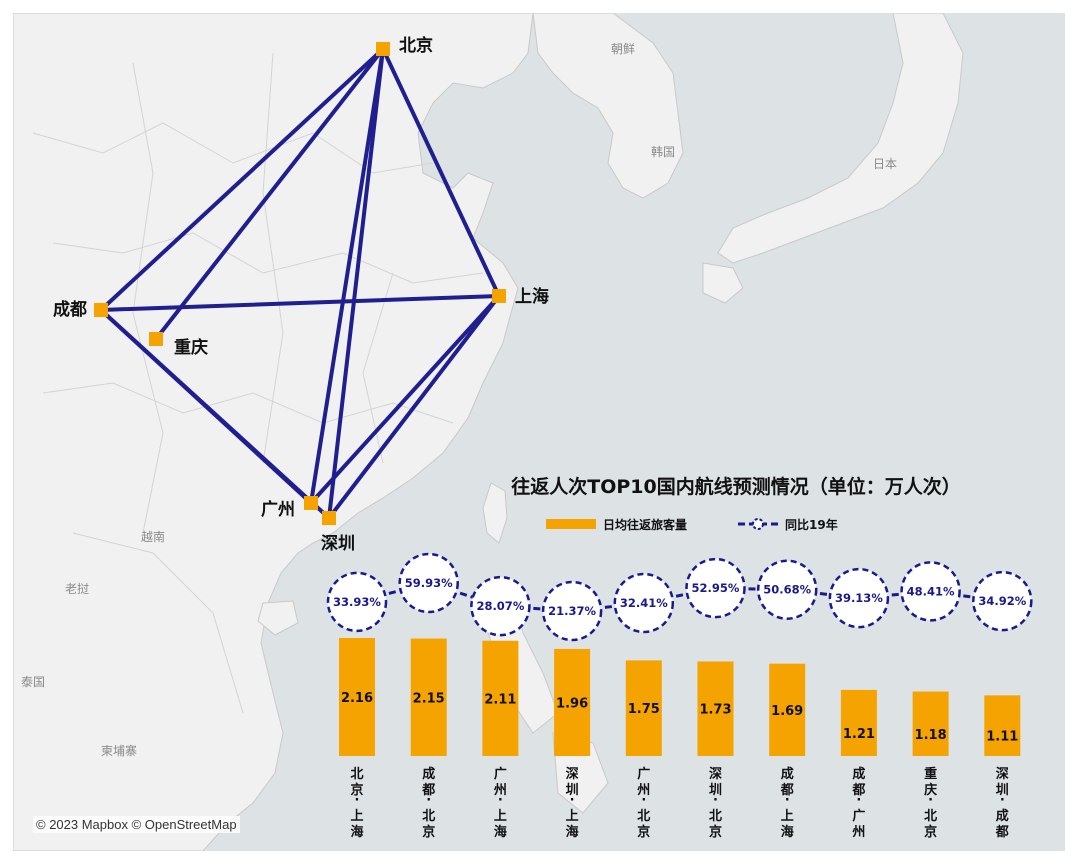  I want to click on yoy-value-label: 52.95%, so click(716, 588).